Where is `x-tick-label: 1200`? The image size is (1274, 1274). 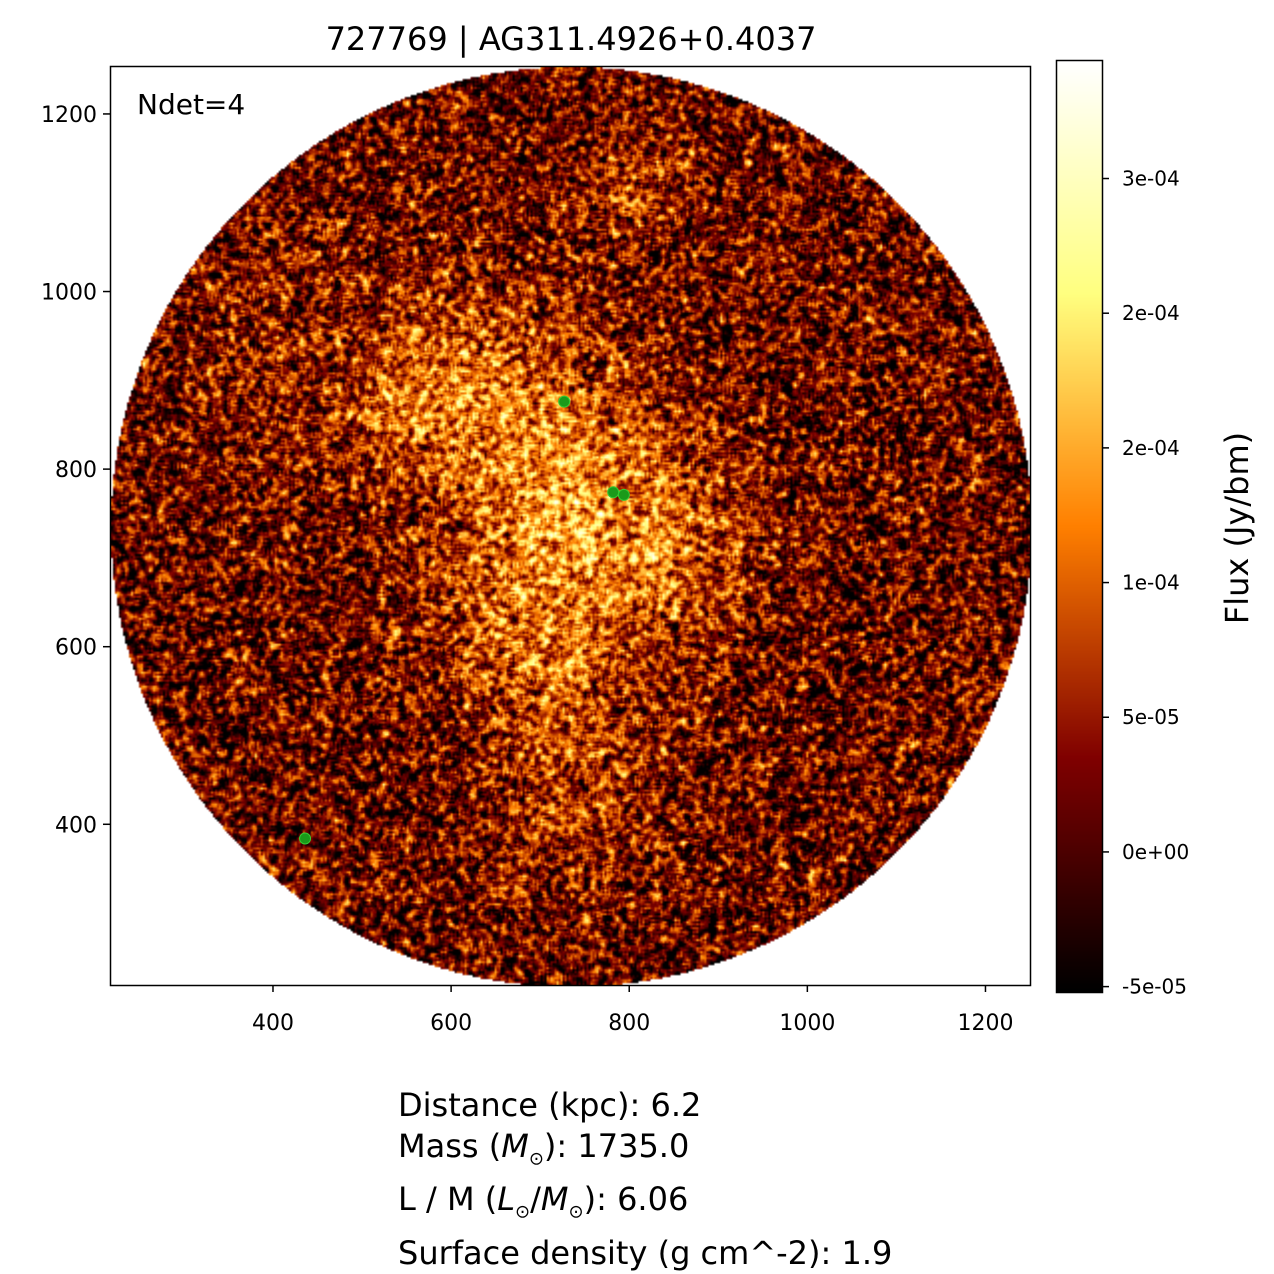
x-tick-label: 1200 is located at coordinates (985, 1023).